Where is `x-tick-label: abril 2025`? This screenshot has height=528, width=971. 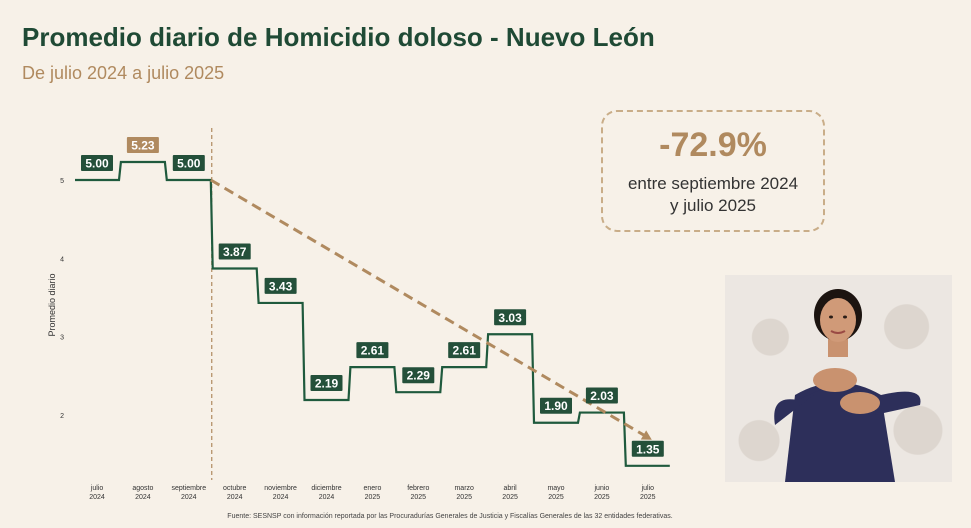 x-tick-label: abril 2025 is located at coordinates (510, 493).